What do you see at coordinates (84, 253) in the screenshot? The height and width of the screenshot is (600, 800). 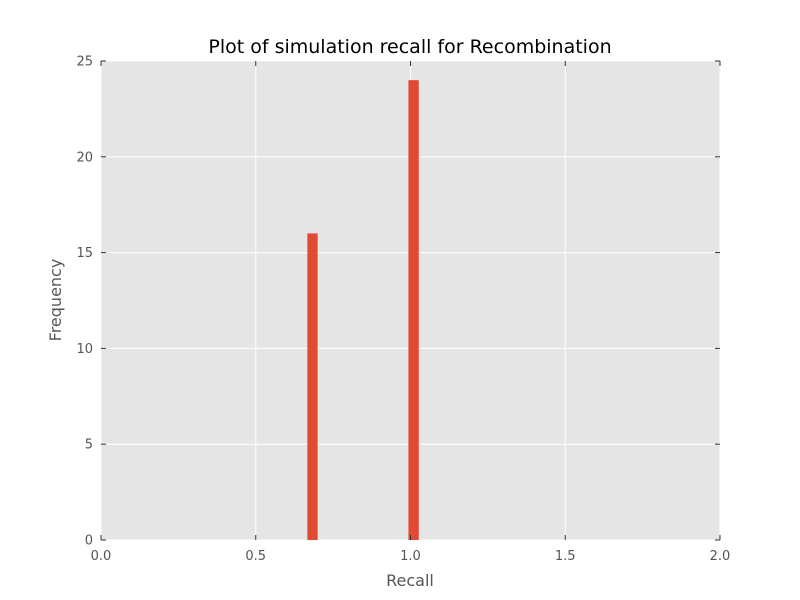 I see `y-tick-label: 15` at bounding box center [84, 253].